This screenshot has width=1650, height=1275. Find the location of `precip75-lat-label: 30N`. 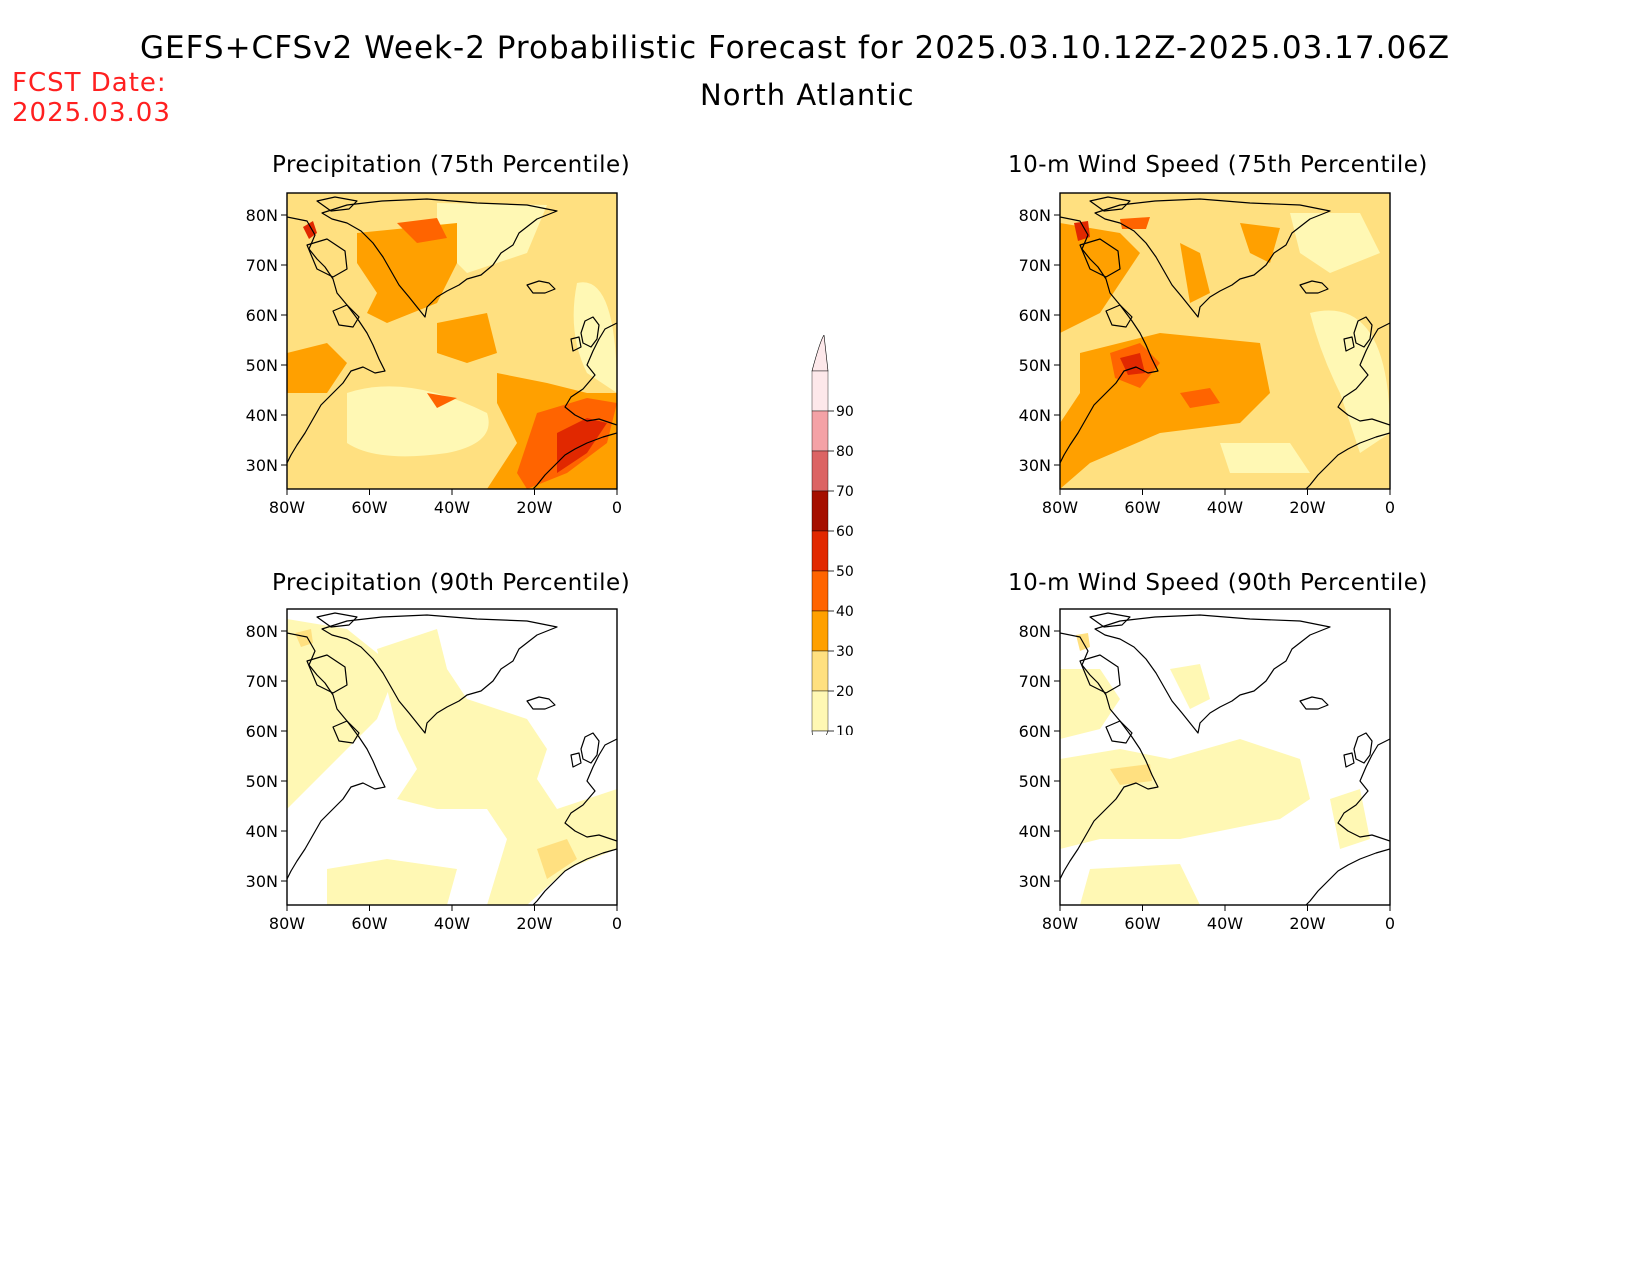

precip75-lat-label: 30N is located at coordinates (262, 465).